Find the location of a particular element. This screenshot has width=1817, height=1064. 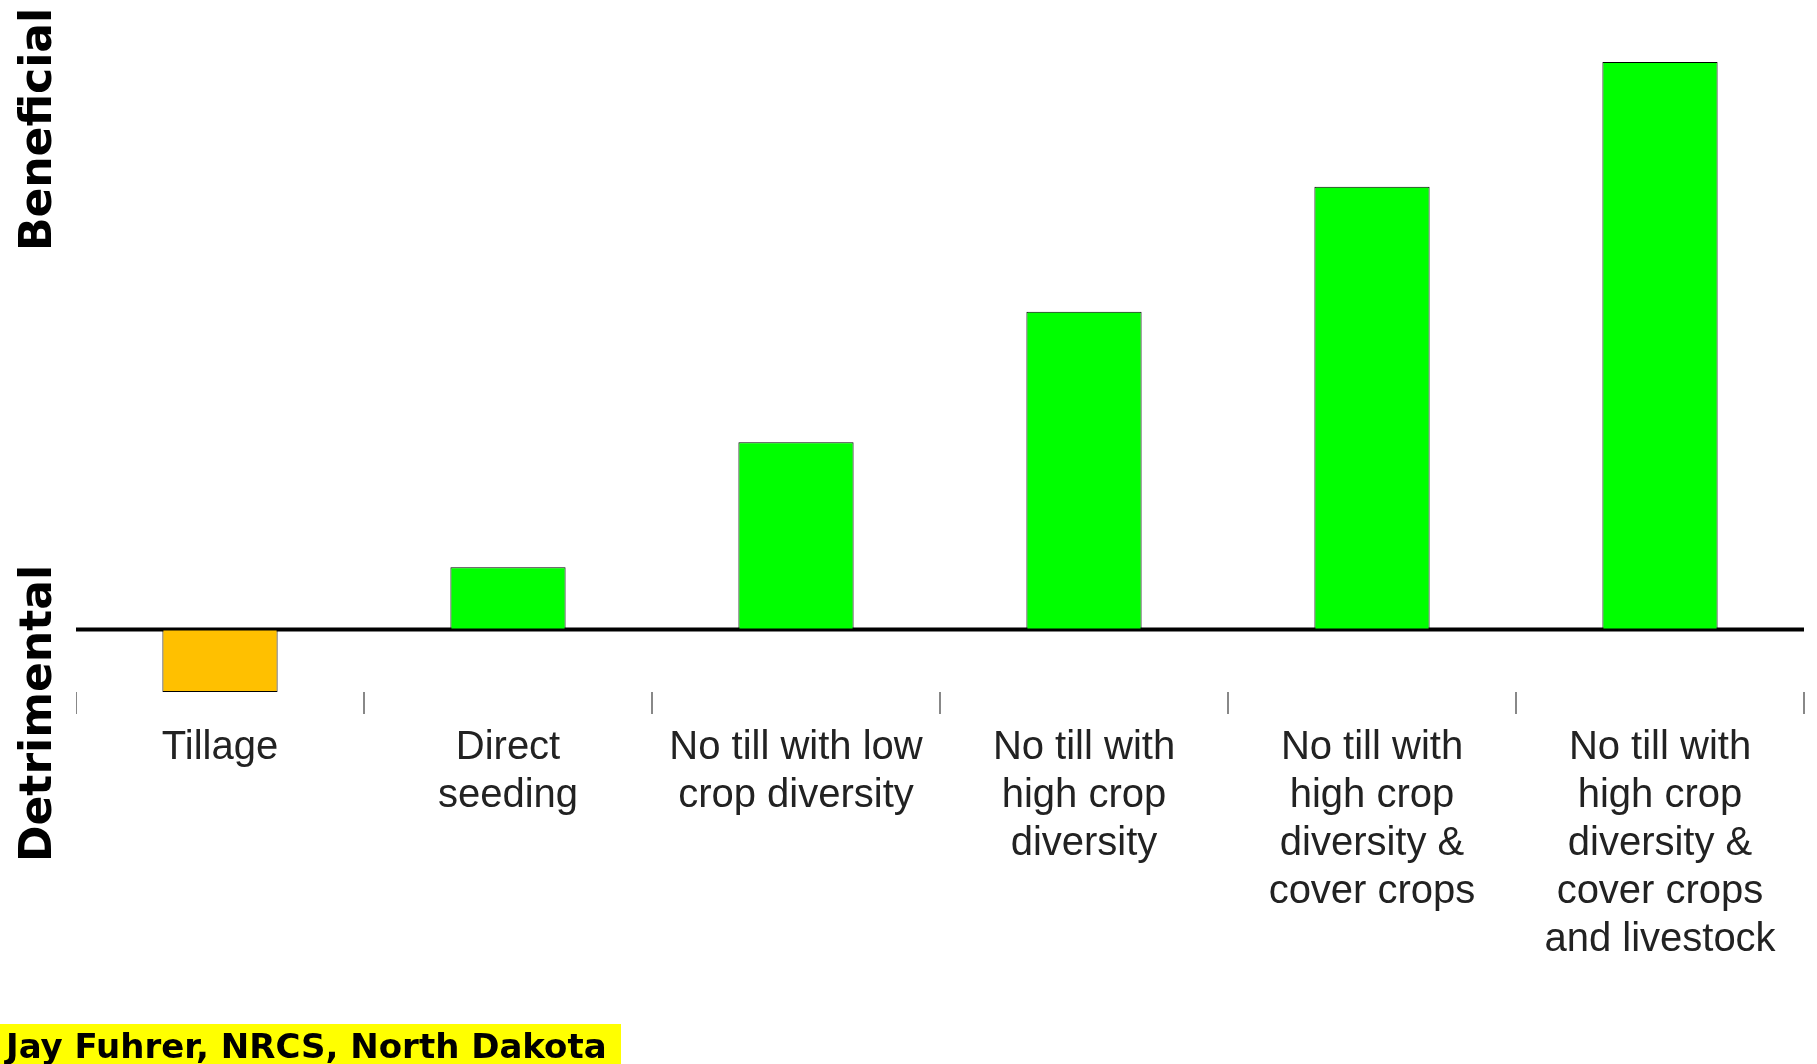

text: Beneficial is located at coordinates (35, 130).